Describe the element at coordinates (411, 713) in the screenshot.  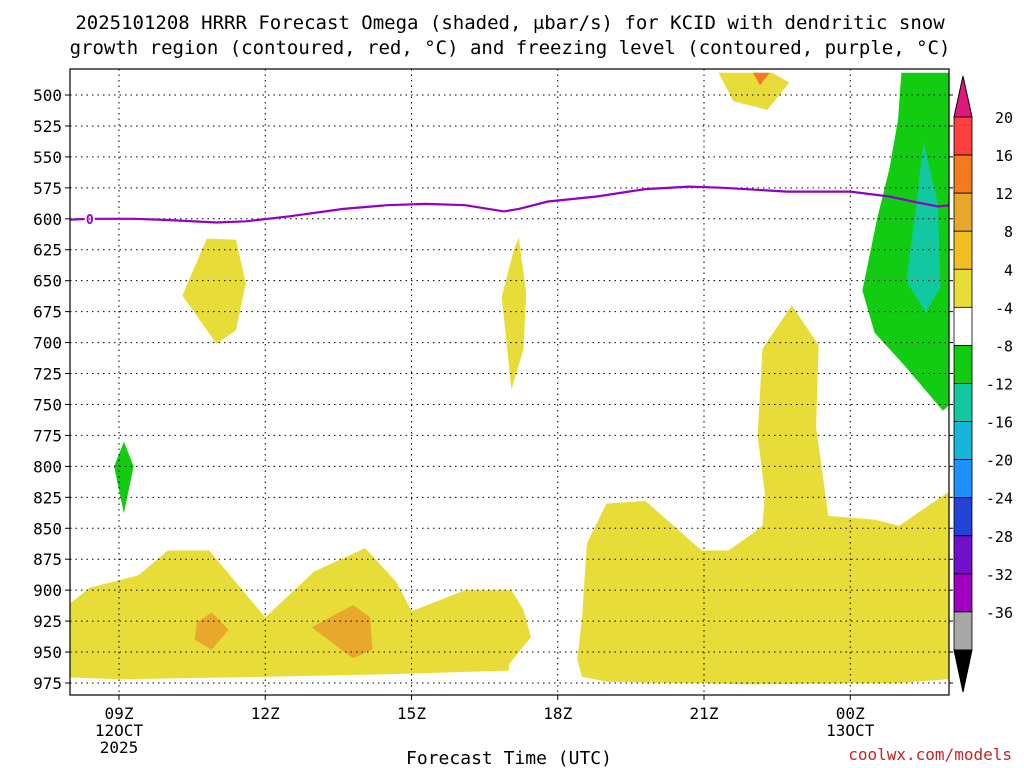
I see `x-tick-label: 15Z` at that location.